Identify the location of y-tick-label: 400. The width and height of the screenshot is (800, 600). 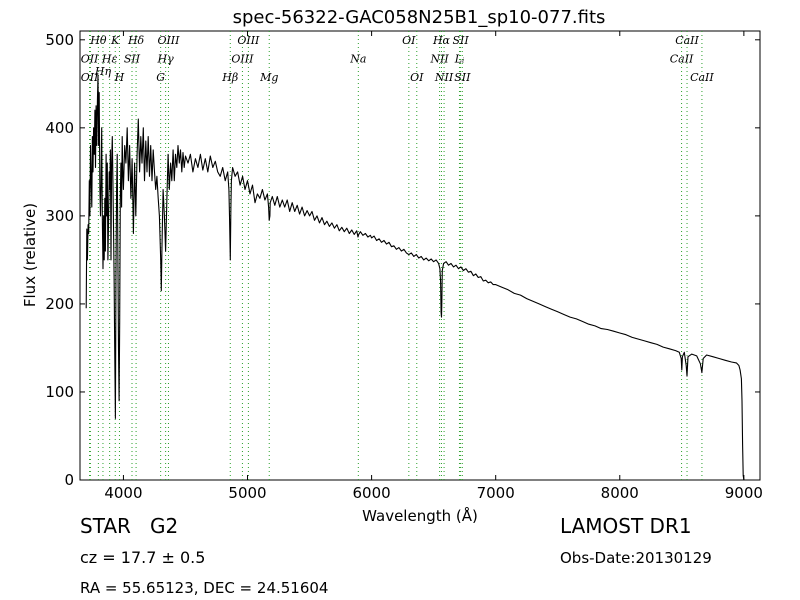
(59, 128).